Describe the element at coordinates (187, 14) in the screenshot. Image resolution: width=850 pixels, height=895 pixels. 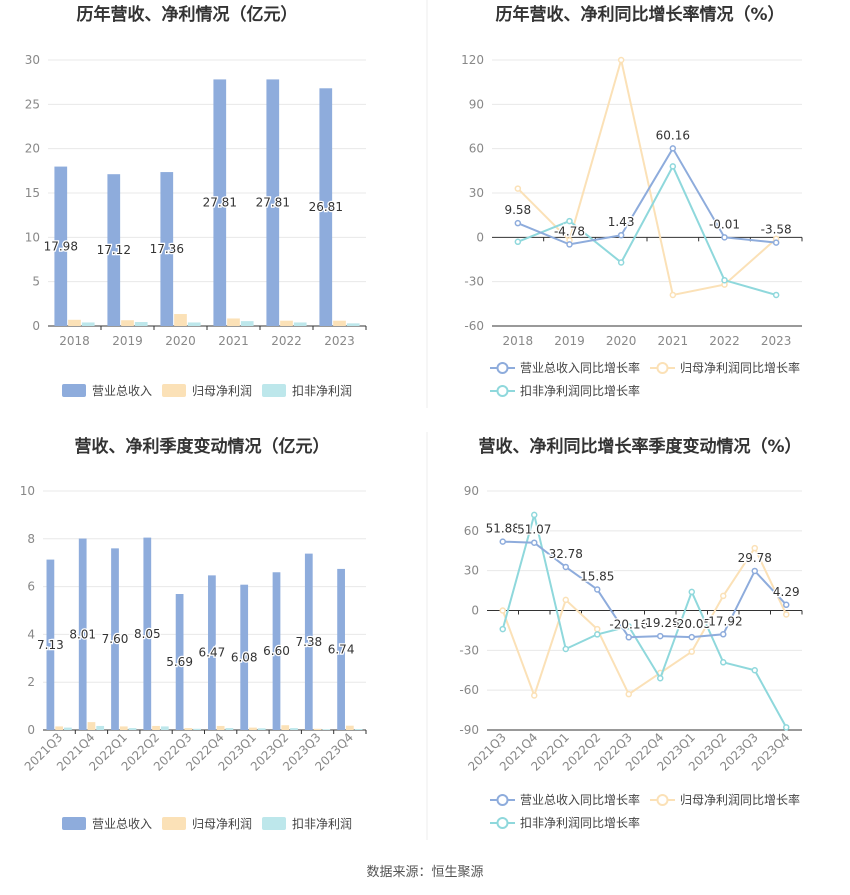
I see `chart-title: 历年营收、净利情况（亿元）` at that location.